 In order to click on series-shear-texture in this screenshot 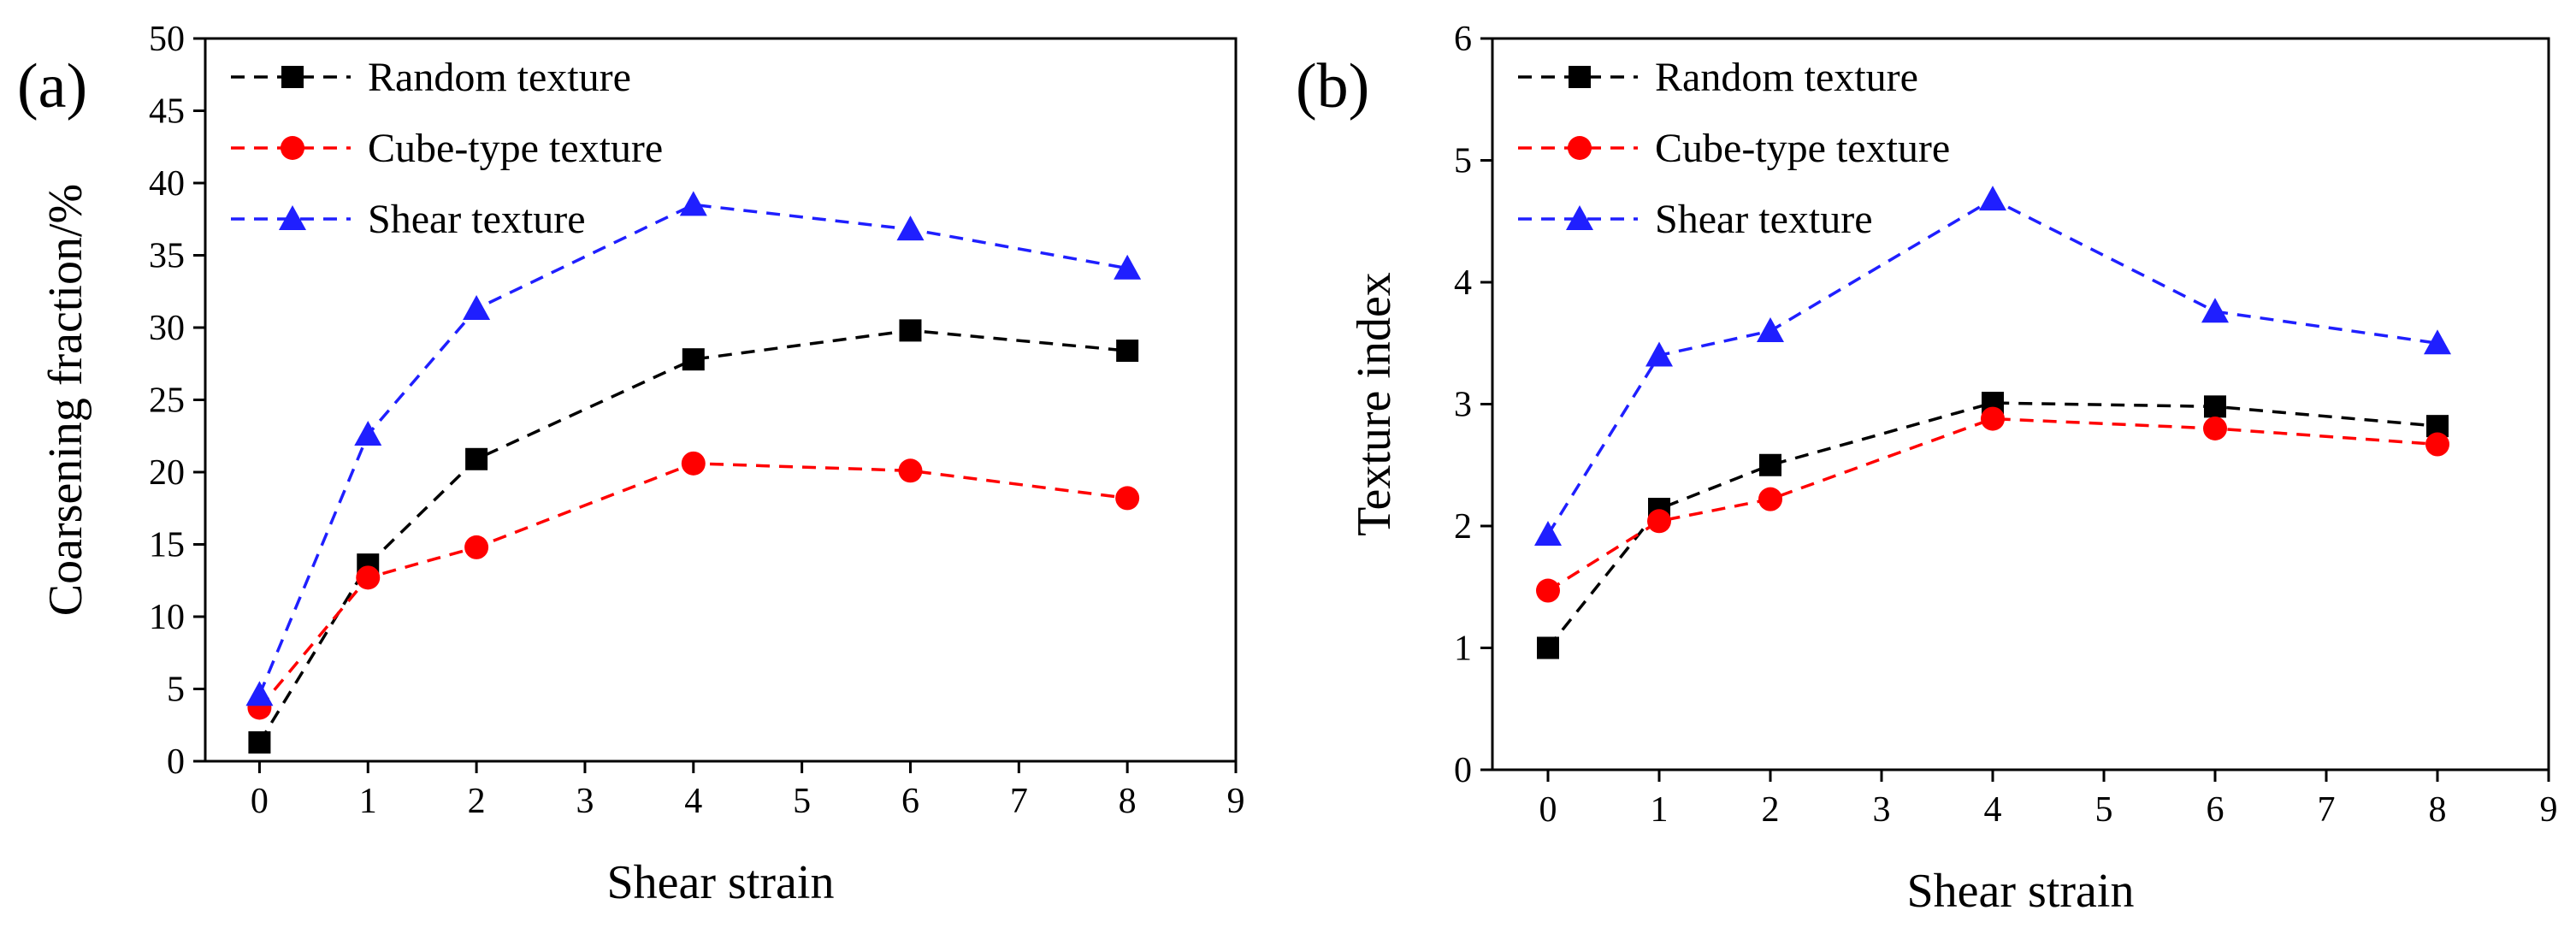, I will do `click(1992, 366)`.